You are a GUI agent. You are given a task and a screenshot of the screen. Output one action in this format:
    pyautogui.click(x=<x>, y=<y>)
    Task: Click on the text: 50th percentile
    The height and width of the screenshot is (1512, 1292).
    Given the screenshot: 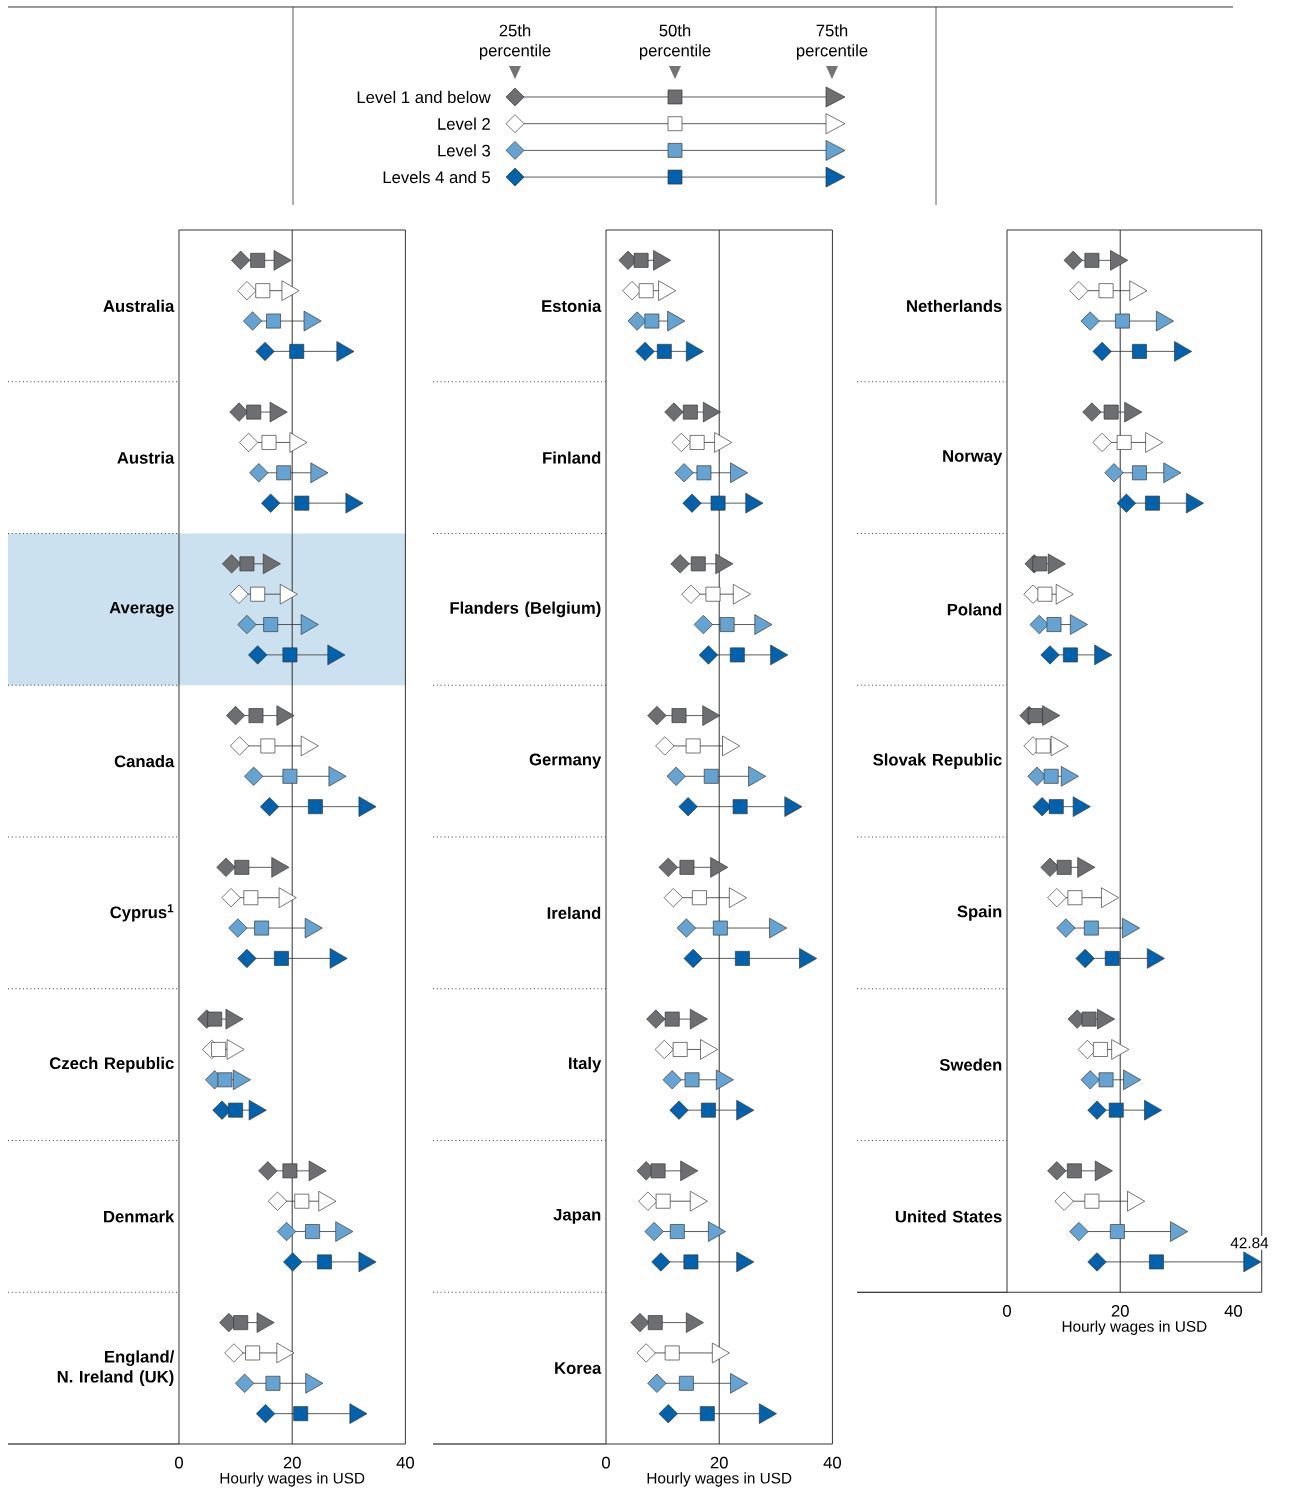 What is the action you would take?
    pyautogui.click(x=675, y=42)
    